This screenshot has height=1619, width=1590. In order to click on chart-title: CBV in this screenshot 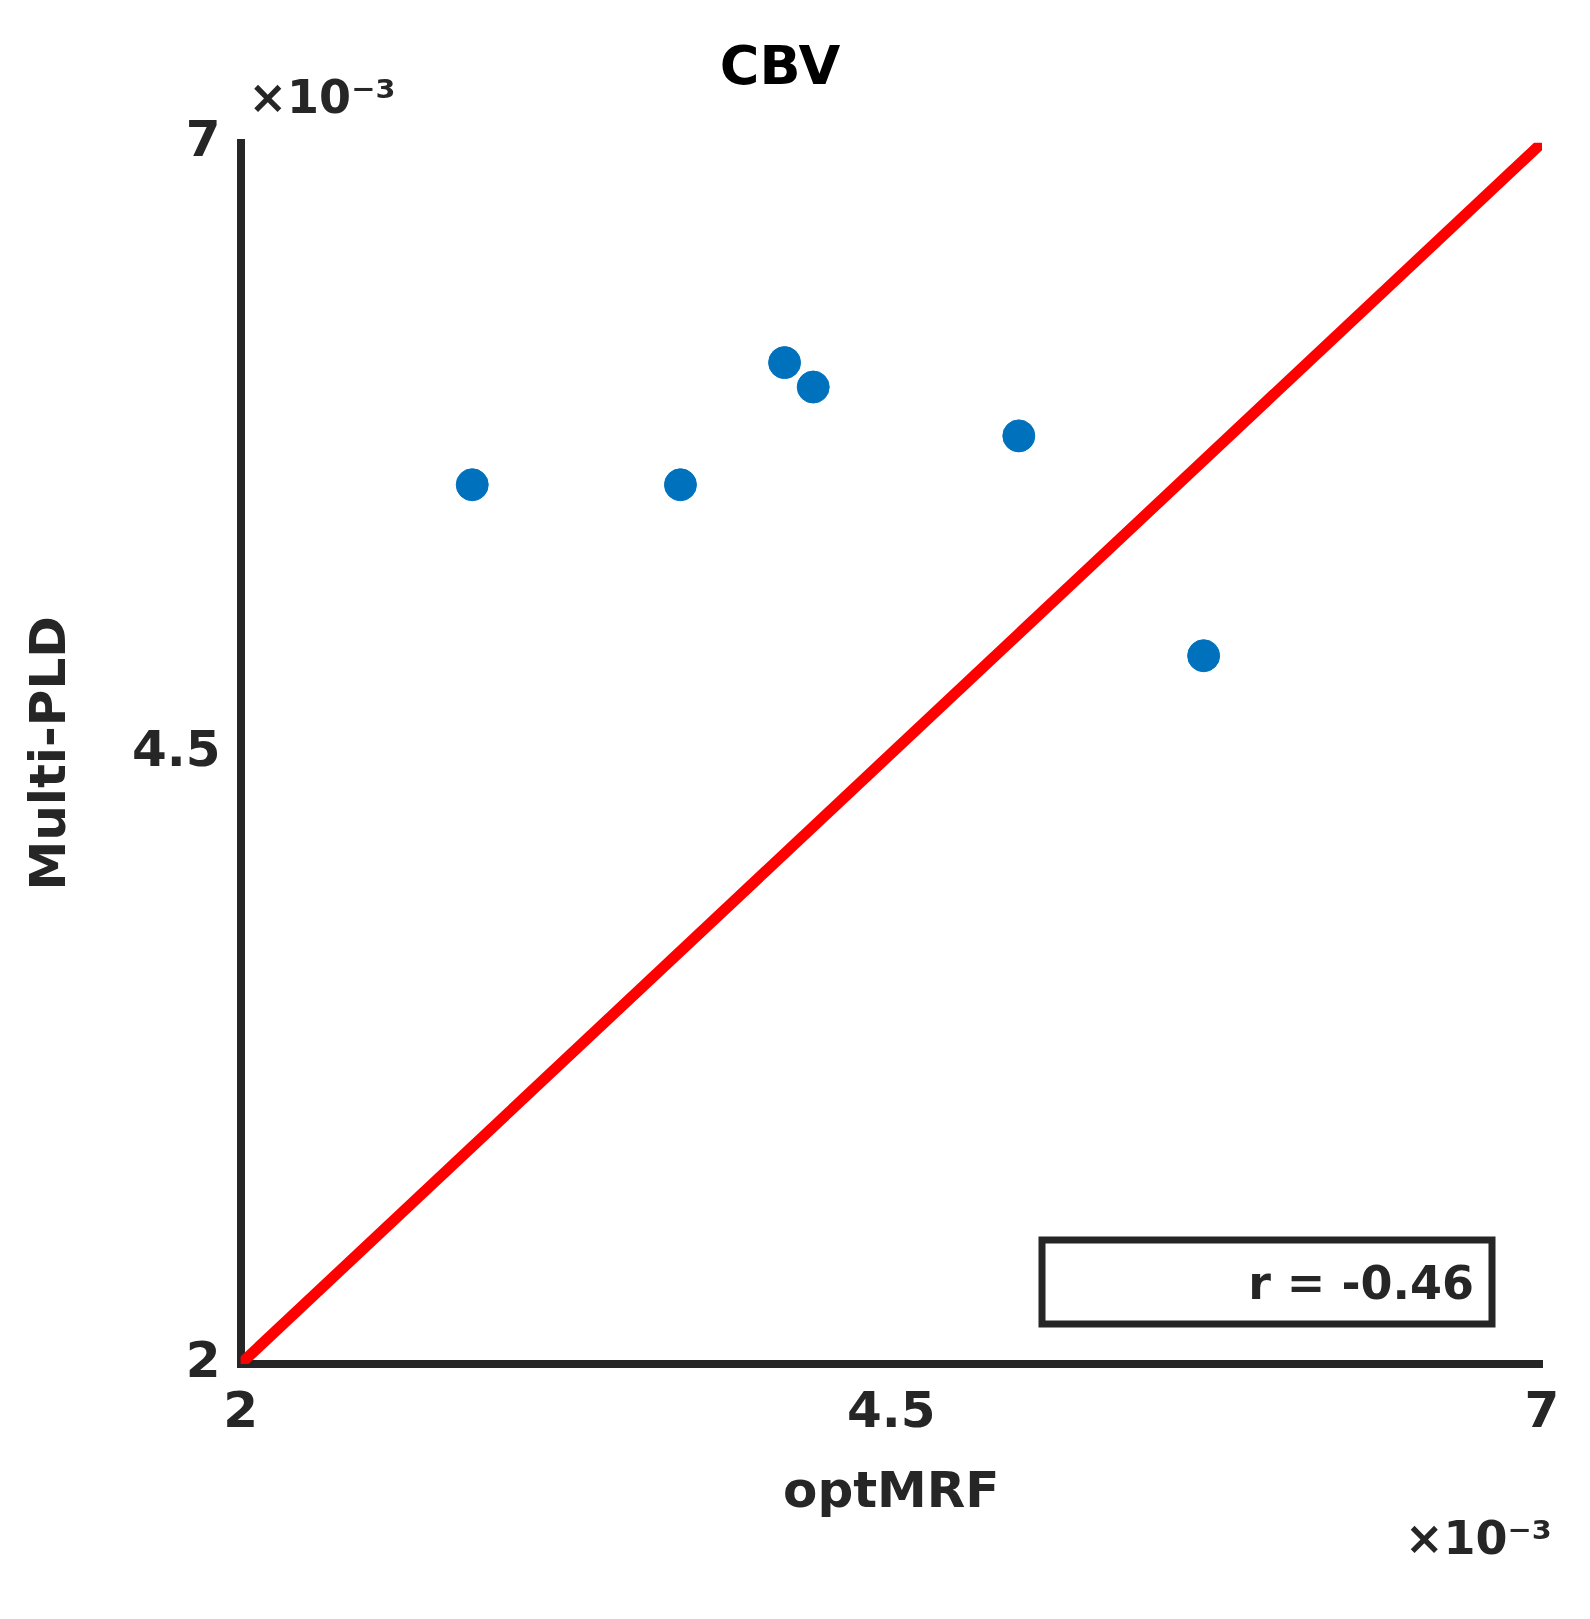, I will do `click(780, 66)`.